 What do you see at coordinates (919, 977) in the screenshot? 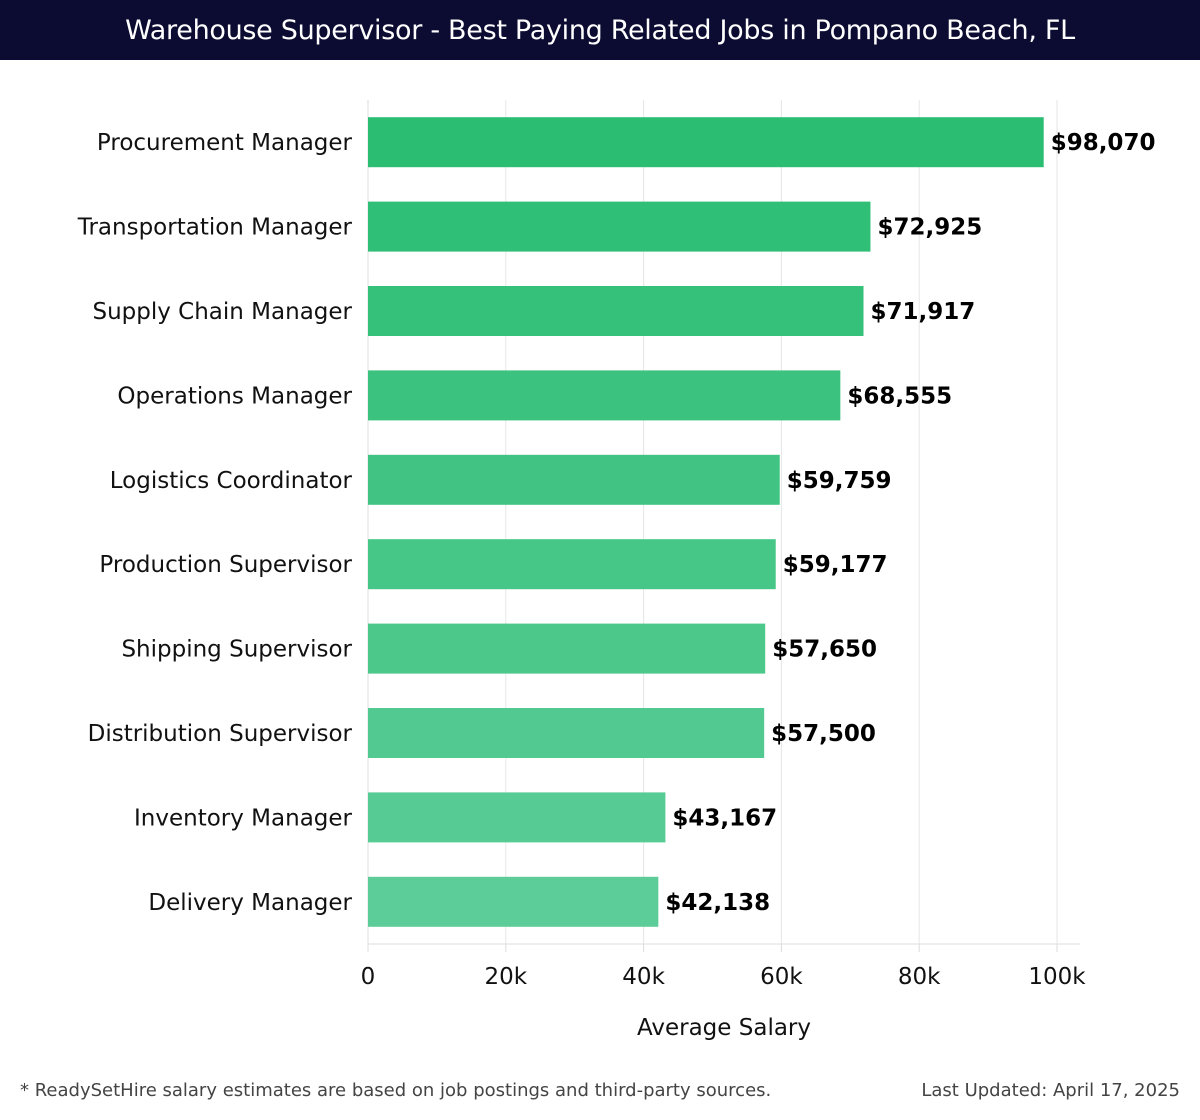
I see `x-tick-label: 80k` at bounding box center [919, 977].